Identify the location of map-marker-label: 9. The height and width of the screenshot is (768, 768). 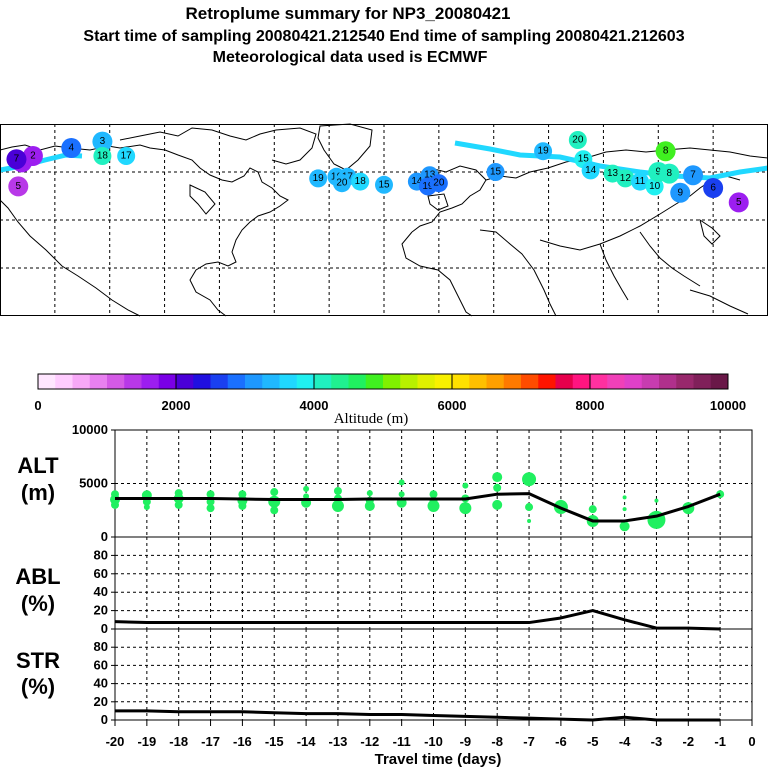
(659, 172).